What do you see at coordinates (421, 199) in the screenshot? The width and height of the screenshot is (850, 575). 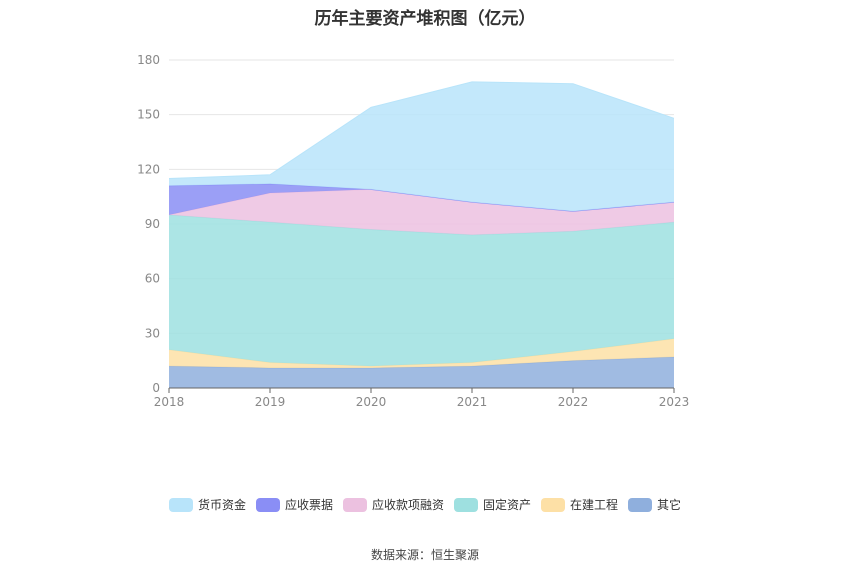 I see `area-应收票据` at bounding box center [421, 199].